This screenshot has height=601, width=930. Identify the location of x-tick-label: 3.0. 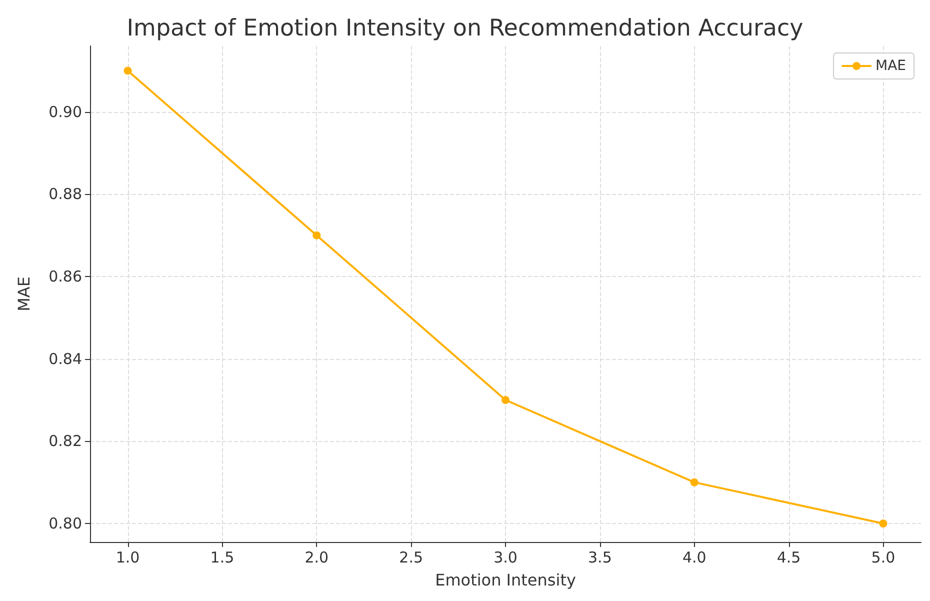
(506, 557).